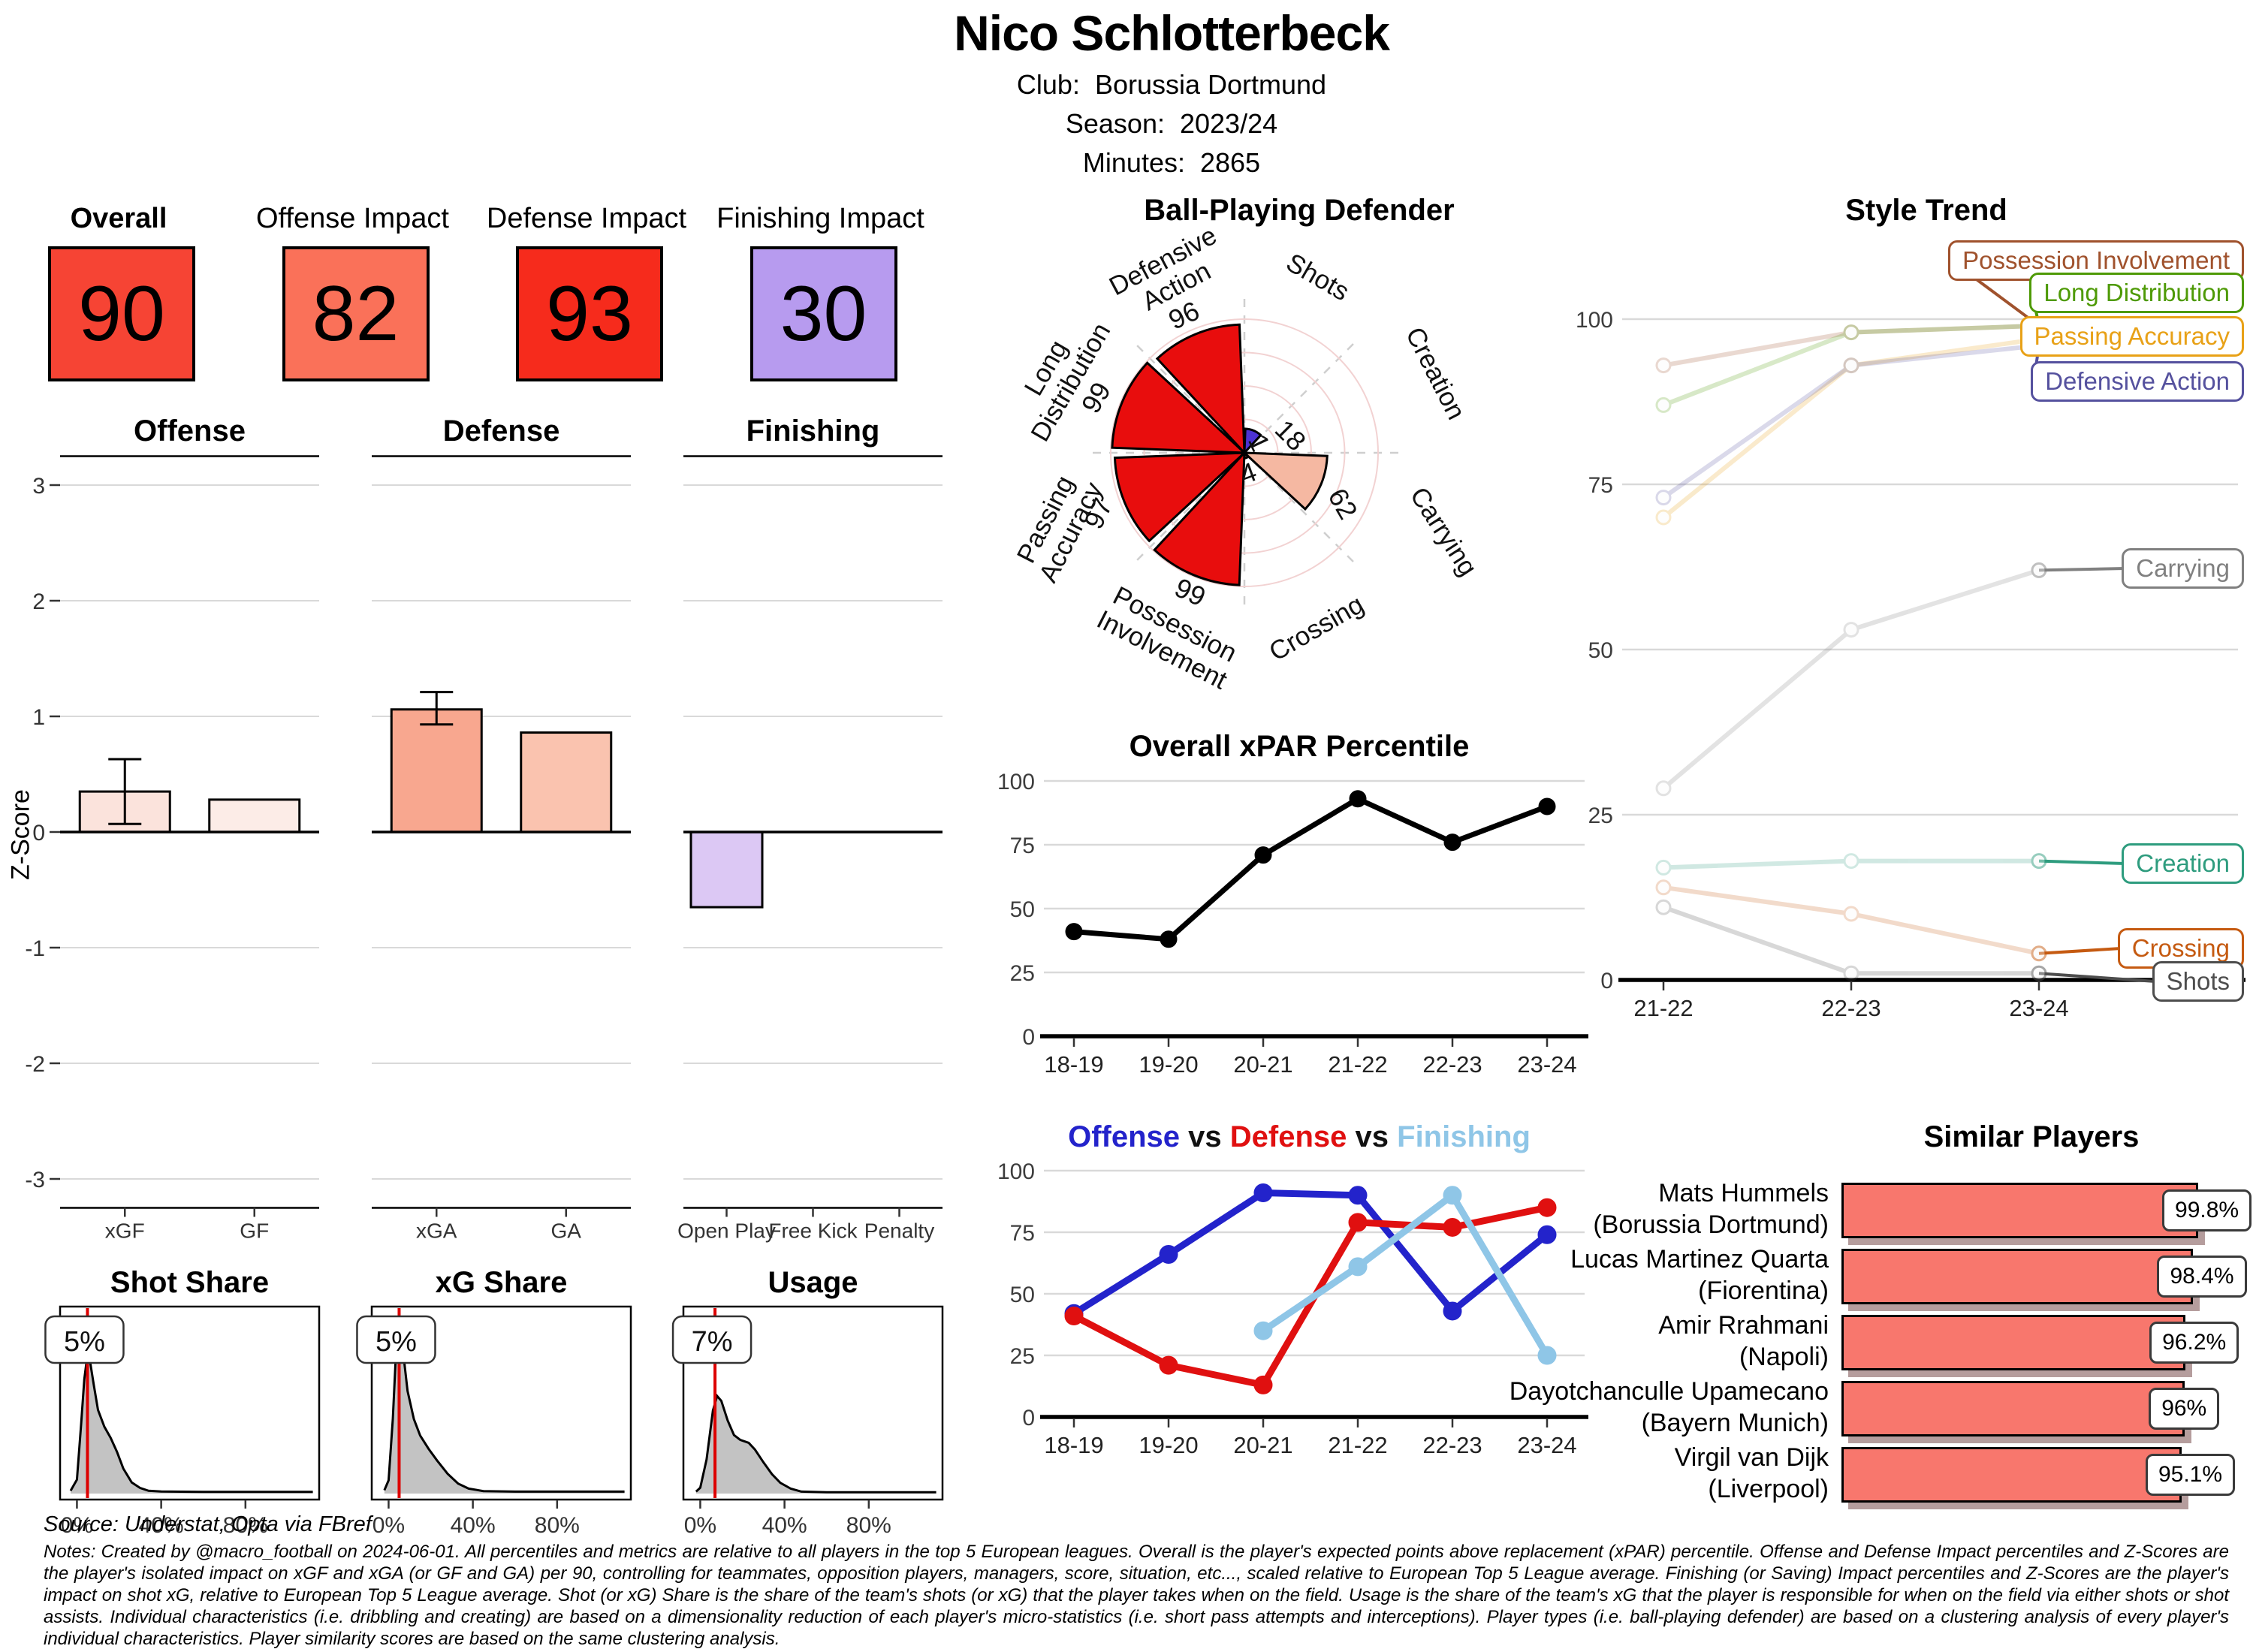 The width and height of the screenshot is (2253, 1652). What do you see at coordinates (39, 601) in the screenshot?
I see `svg-text: 2` at bounding box center [39, 601].